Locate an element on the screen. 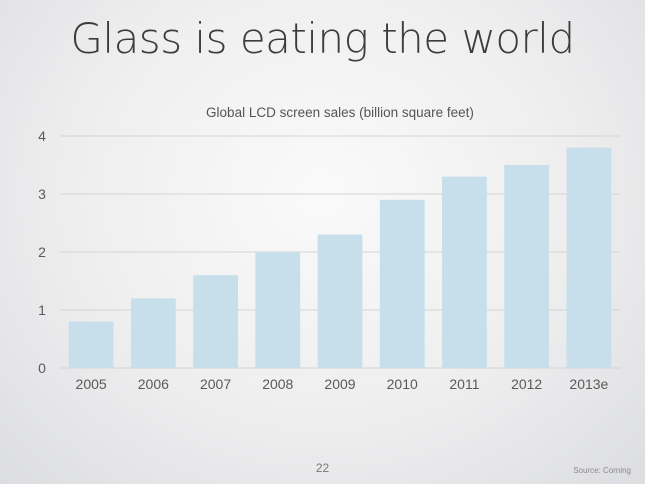 The height and width of the screenshot is (484, 645). x-tick-label: 2011 is located at coordinates (464, 384).